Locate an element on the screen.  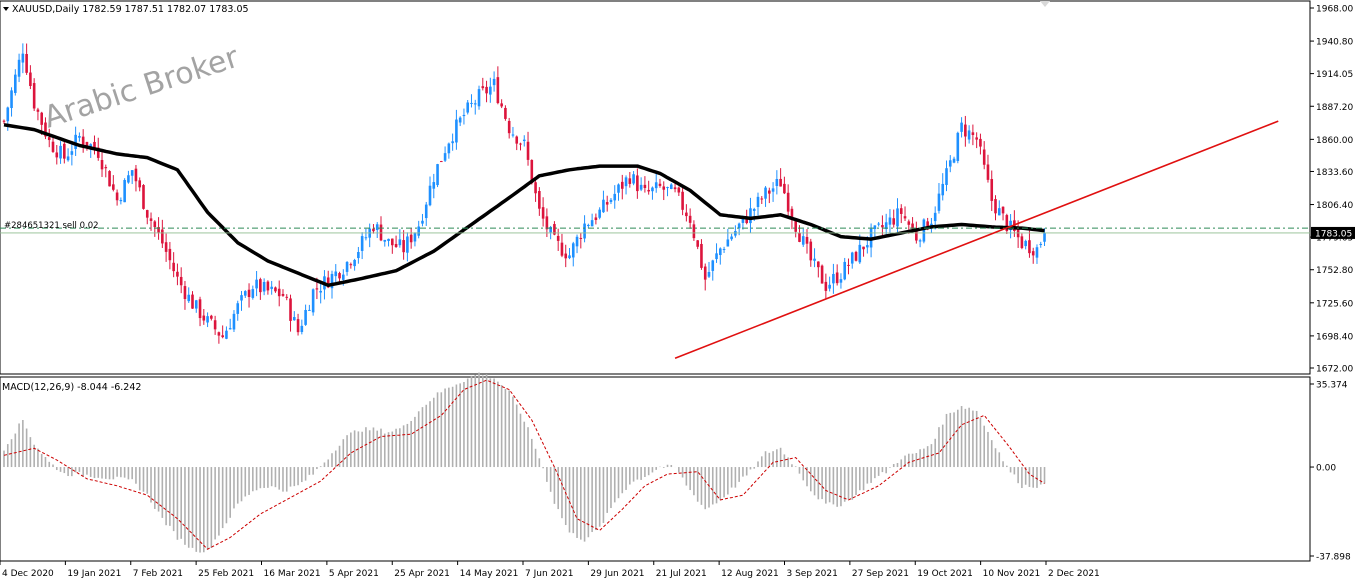
time-axis-label: 7 Feb 2021 is located at coordinates (158, 574).